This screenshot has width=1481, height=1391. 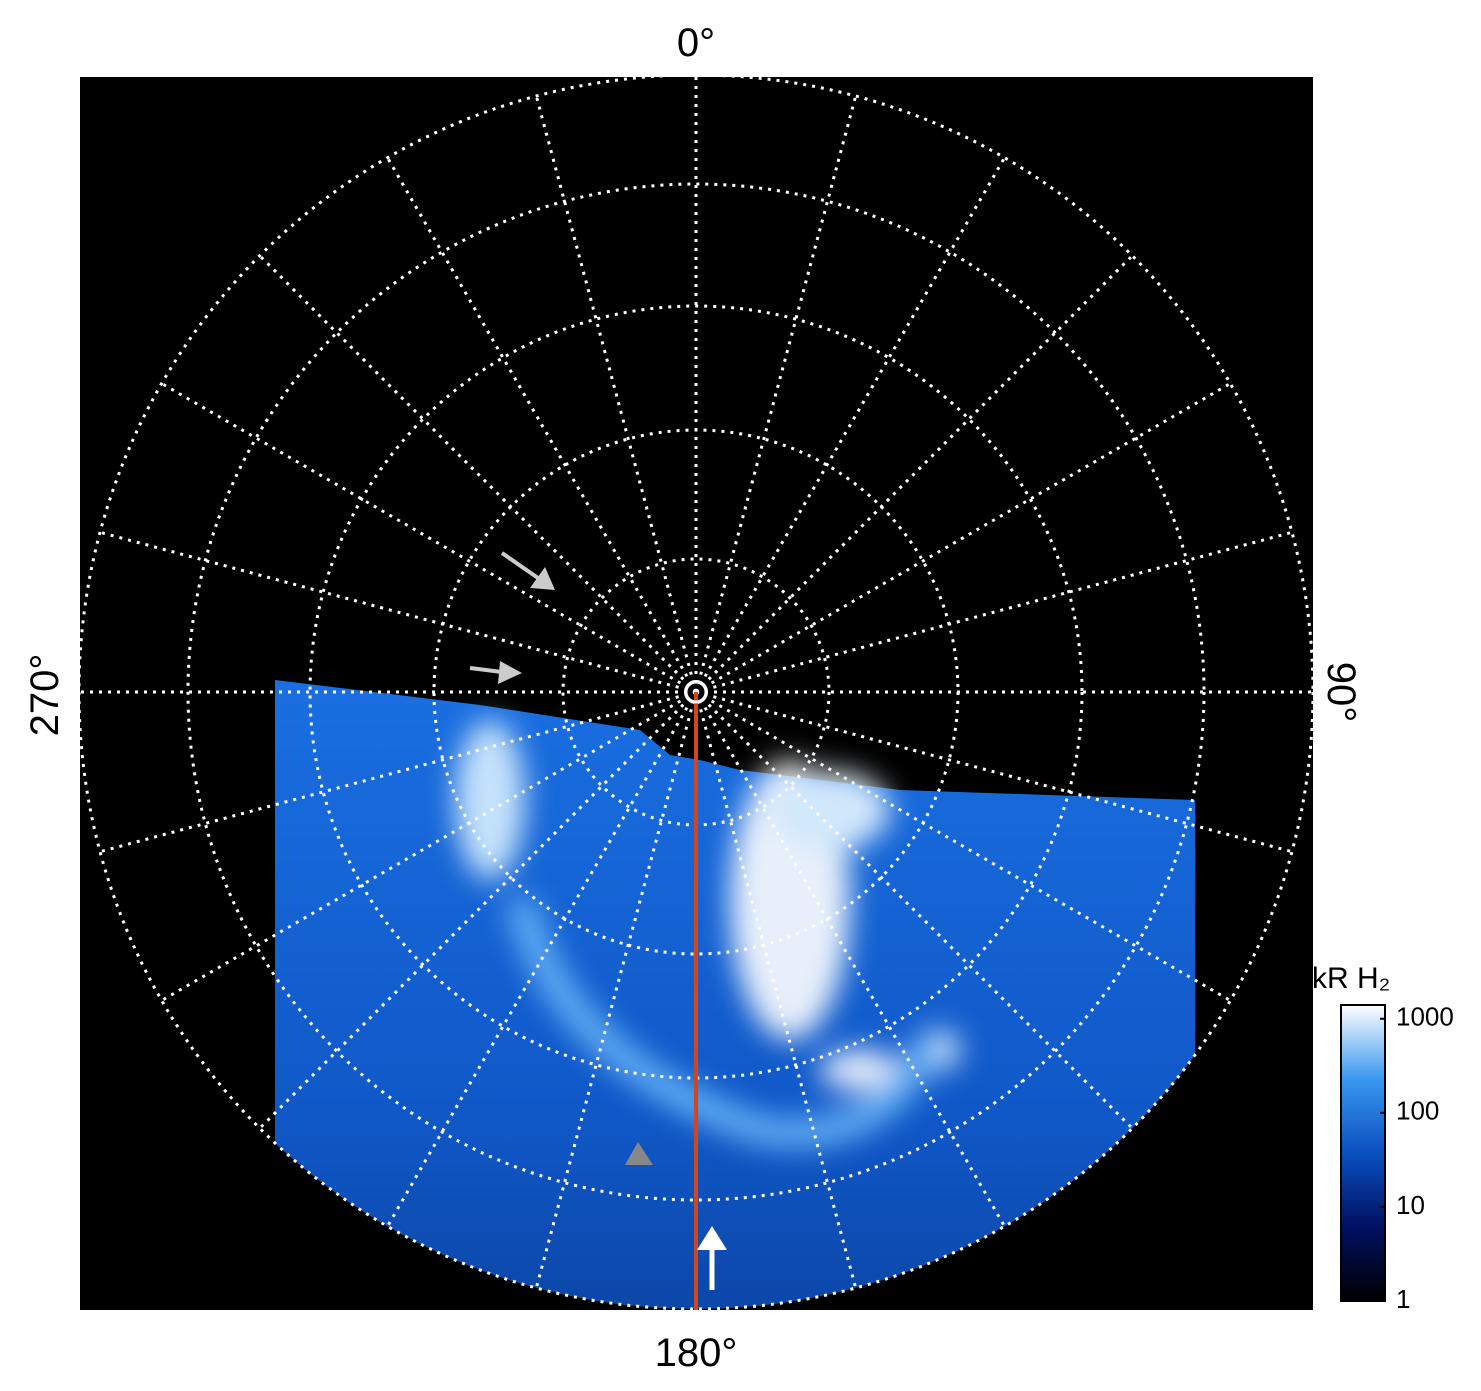 I want to click on colorbar-tick-label: 100, so click(x=1417, y=1111).